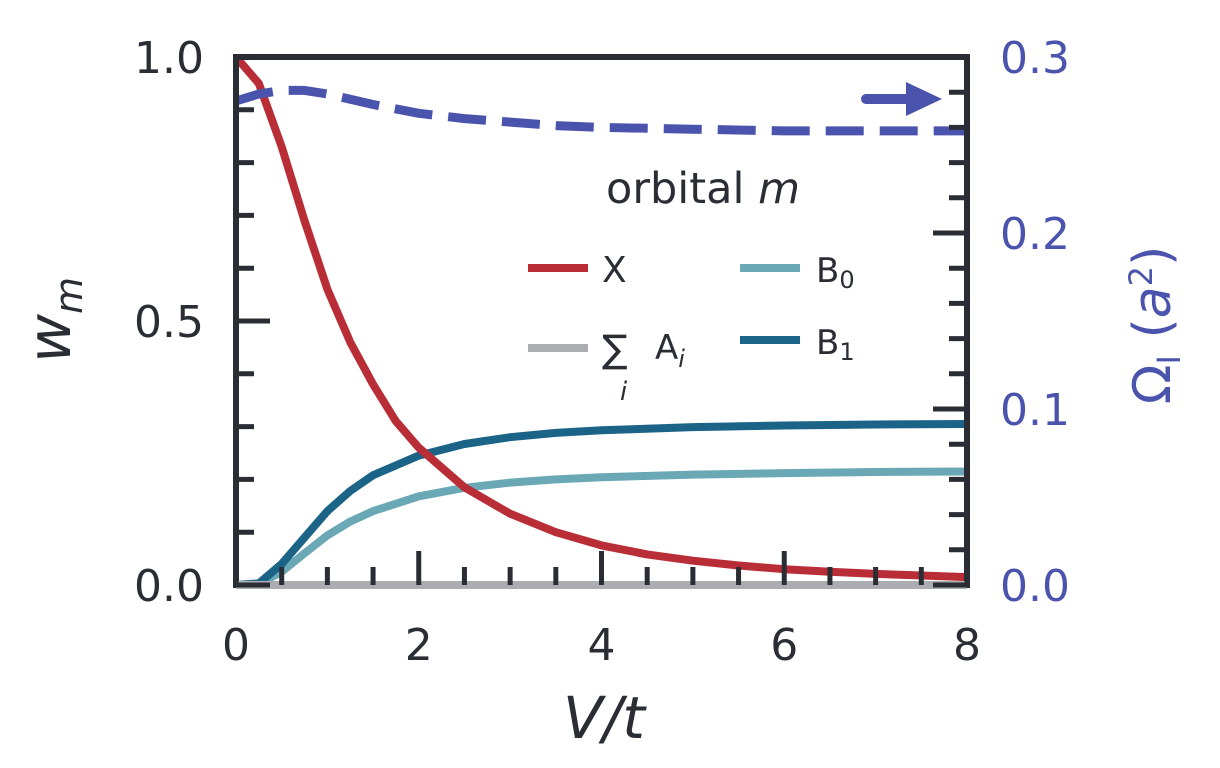 The width and height of the screenshot is (1220, 768). I want to click on legend-label-b0-base: B, so click(827, 271).